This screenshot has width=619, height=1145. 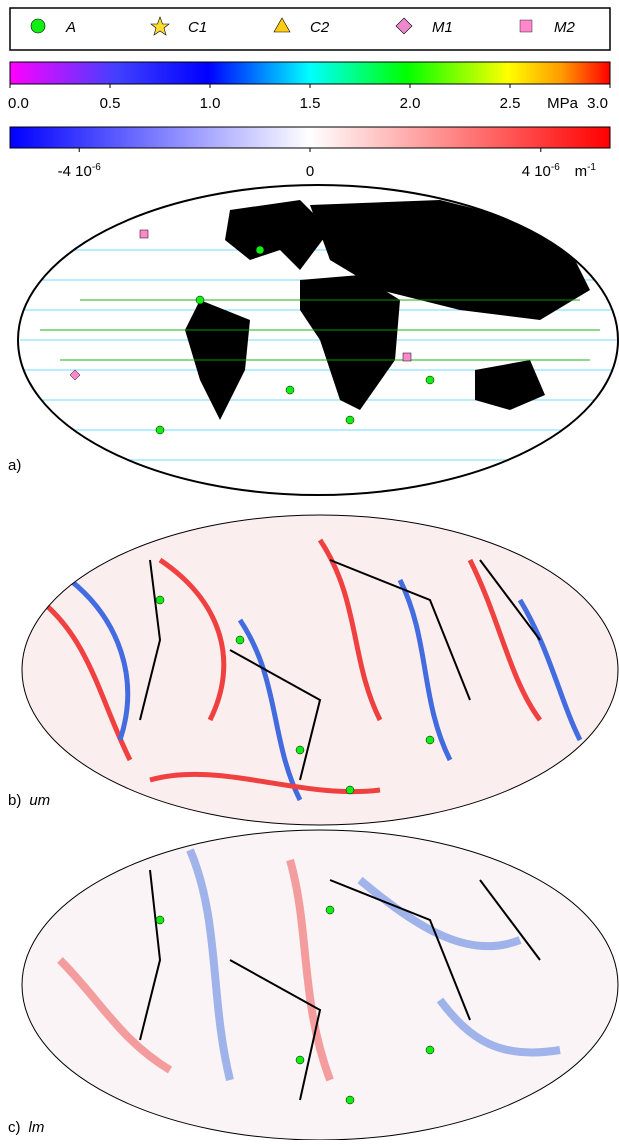 I want to click on colorbar-unit: MPa, so click(x=563, y=103).